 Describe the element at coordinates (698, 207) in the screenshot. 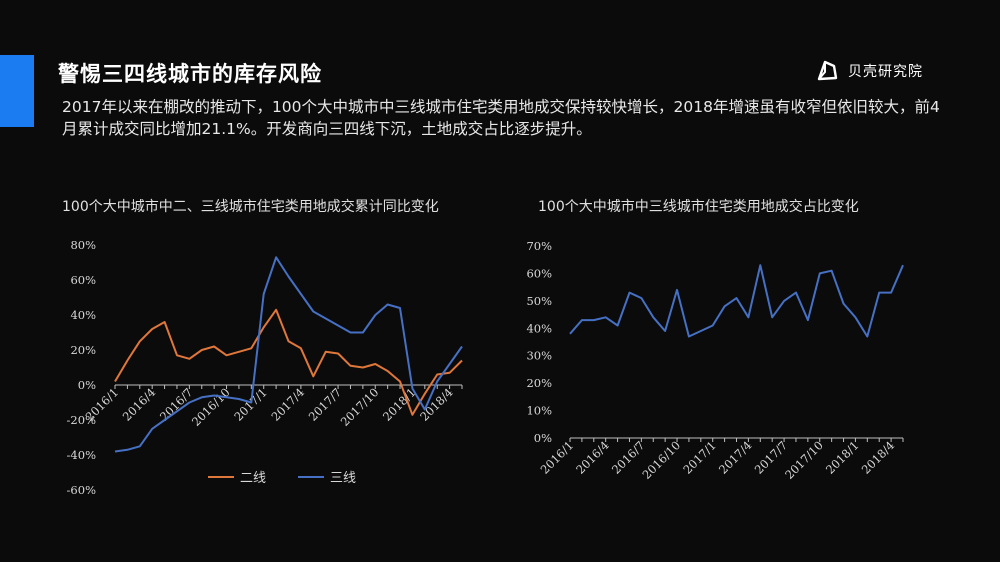

I see `chart-title-right: 100个大中城市中三线城市住宅类用地成交占比变化` at that location.